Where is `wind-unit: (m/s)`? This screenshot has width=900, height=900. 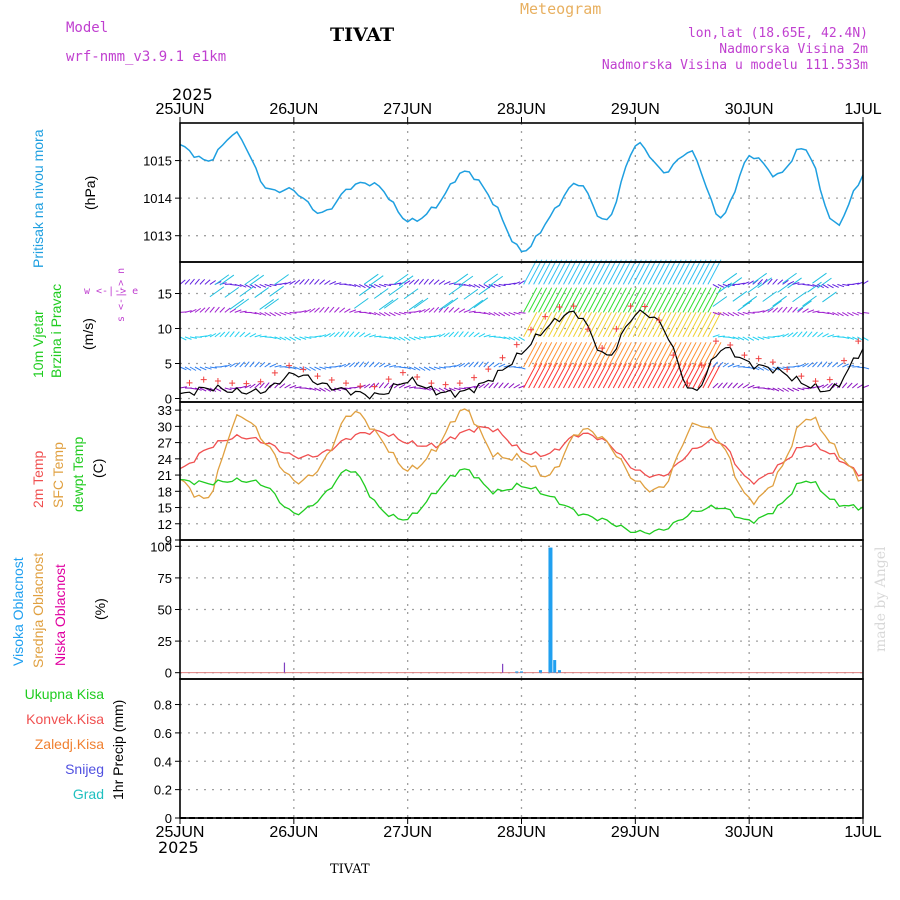 wind-unit: (m/s) is located at coordinates (88, 334).